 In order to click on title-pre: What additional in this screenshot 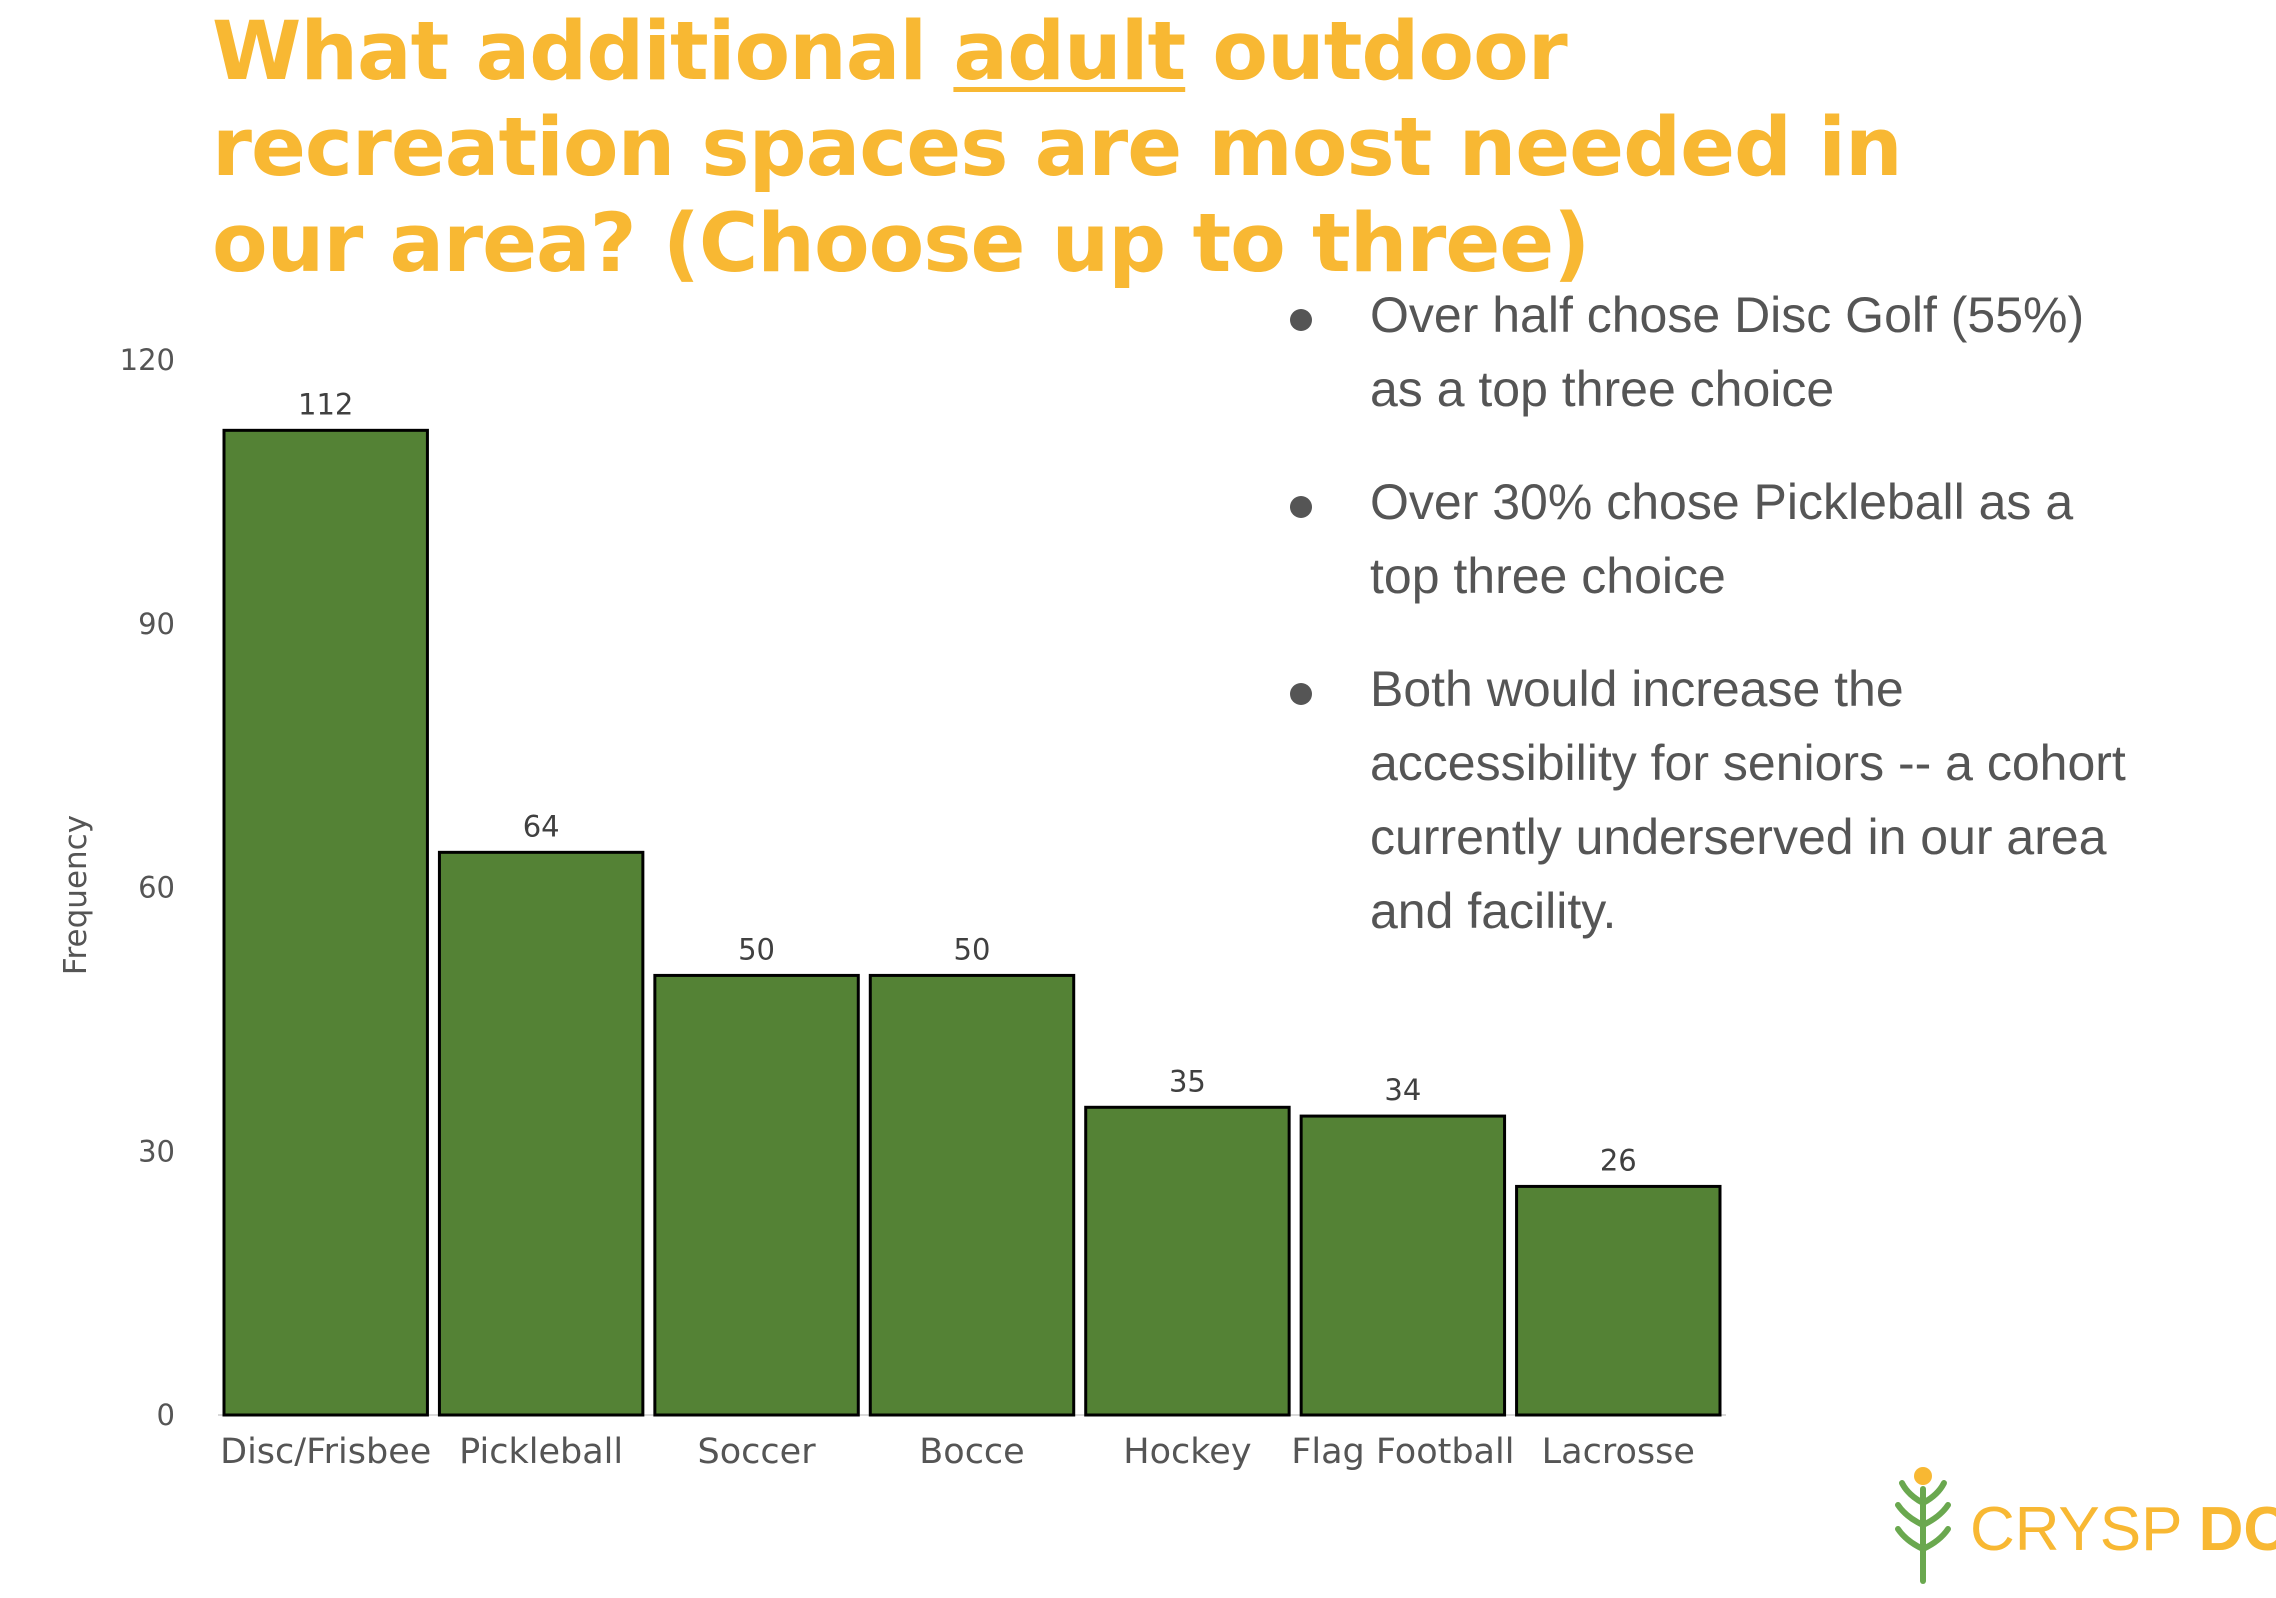, I will do `click(583, 52)`.